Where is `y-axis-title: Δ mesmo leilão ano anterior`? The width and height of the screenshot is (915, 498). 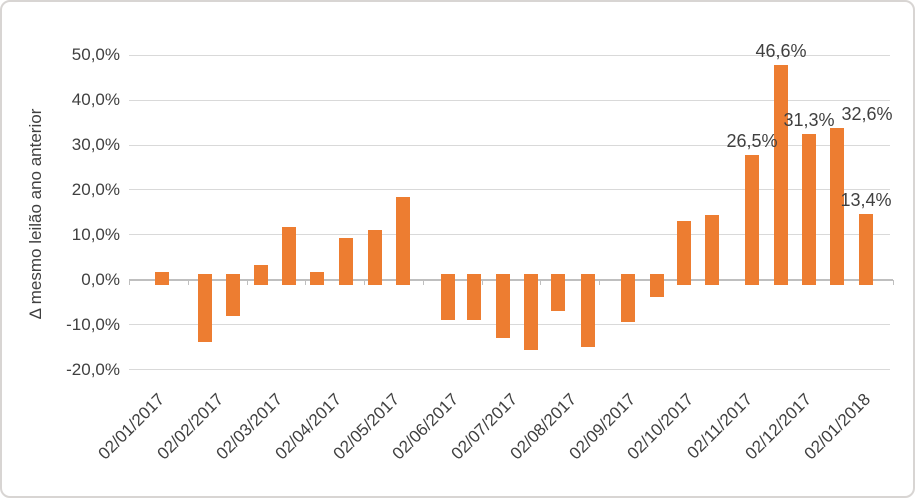
y-axis-title: Δ mesmo leilão ano anterior is located at coordinates (35, 214).